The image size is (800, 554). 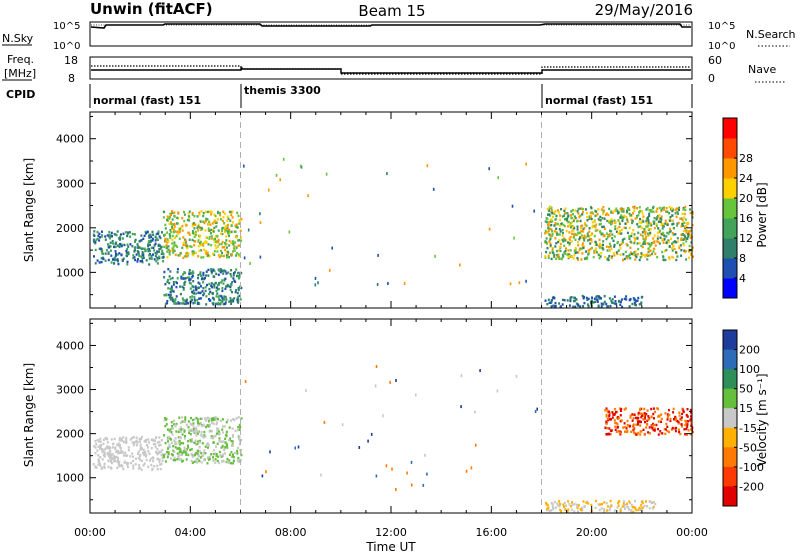 What do you see at coordinates (70, 272) in the screenshot?
I see `y-tick-label: 1000` at bounding box center [70, 272].